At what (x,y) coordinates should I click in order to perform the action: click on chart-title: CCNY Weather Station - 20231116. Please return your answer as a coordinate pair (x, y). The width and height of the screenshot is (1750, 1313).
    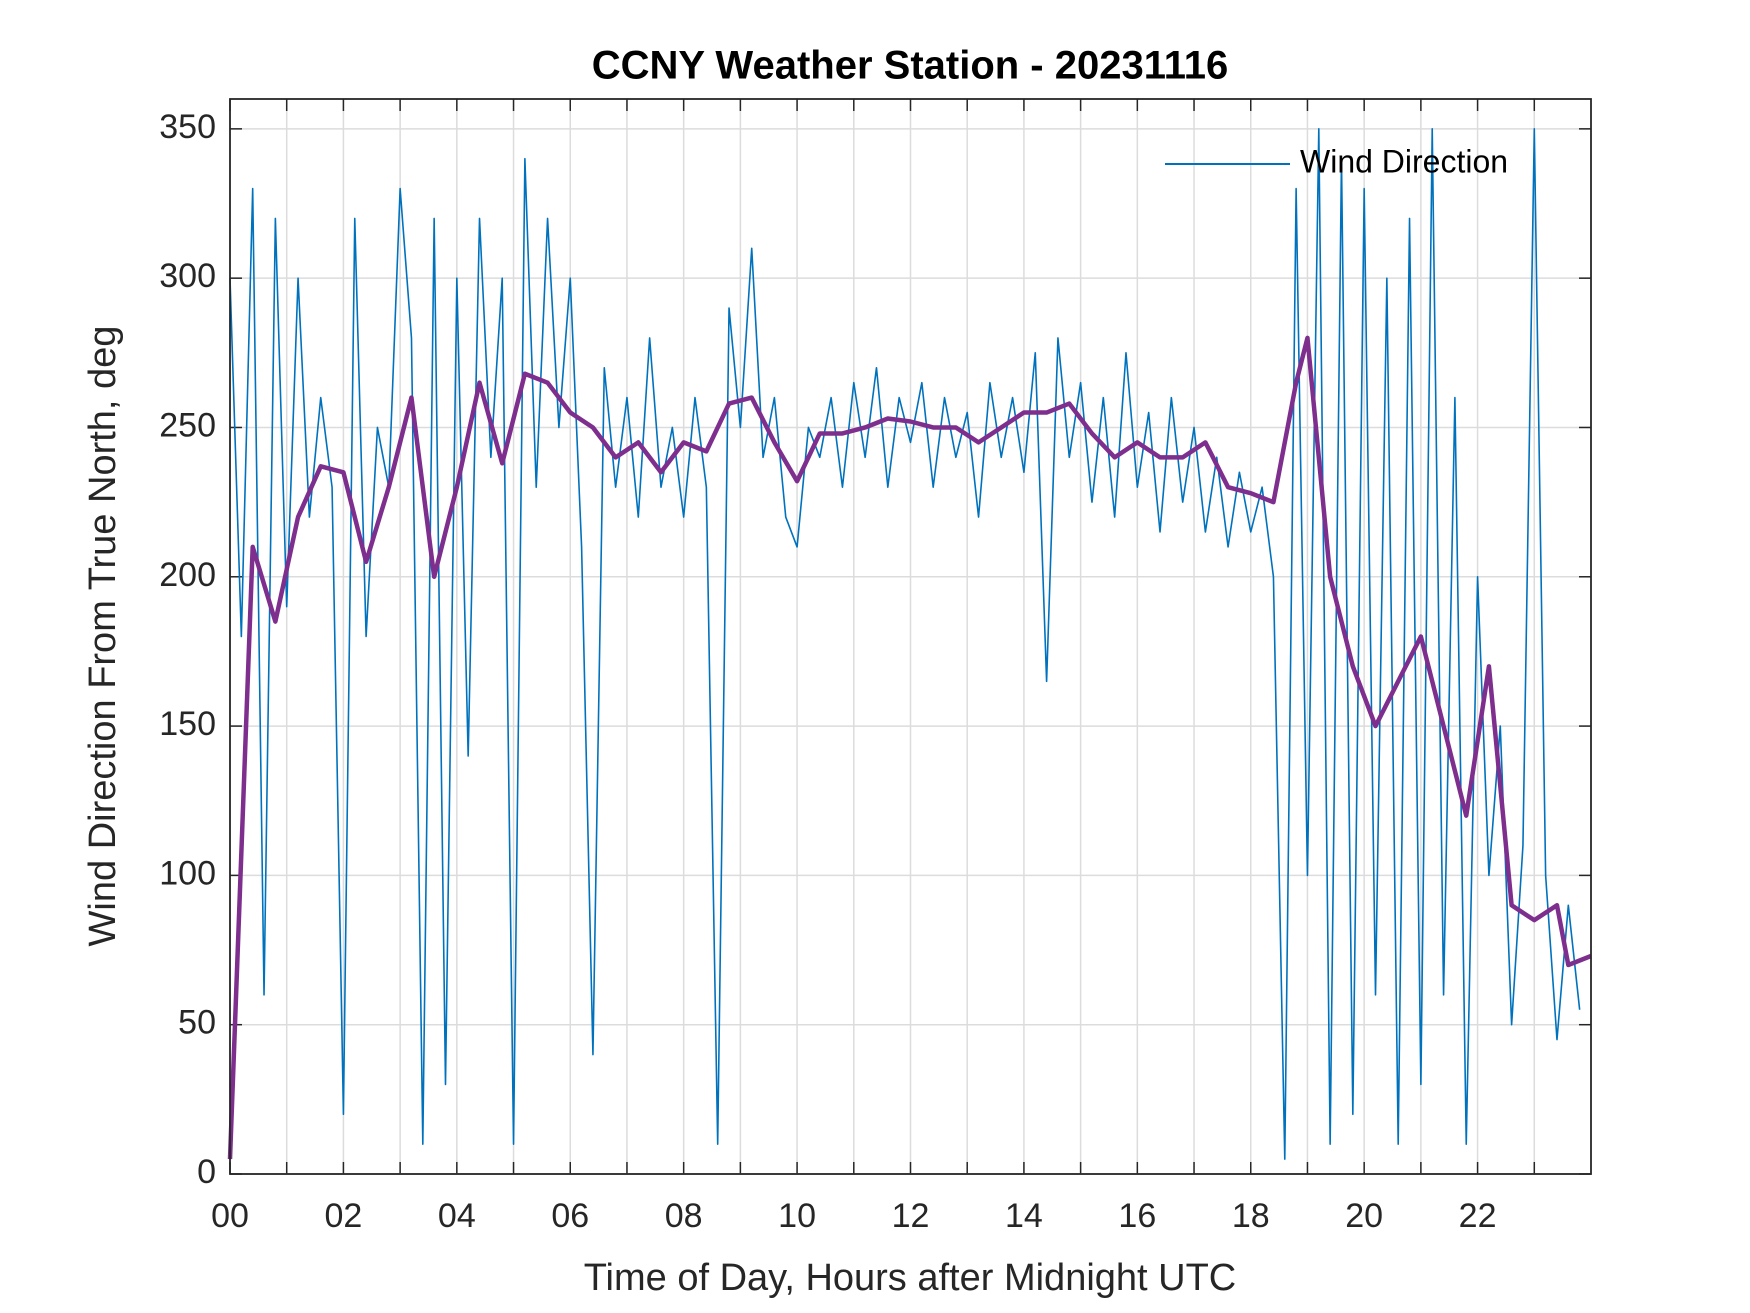
    Looking at the image, I should click on (910, 66).